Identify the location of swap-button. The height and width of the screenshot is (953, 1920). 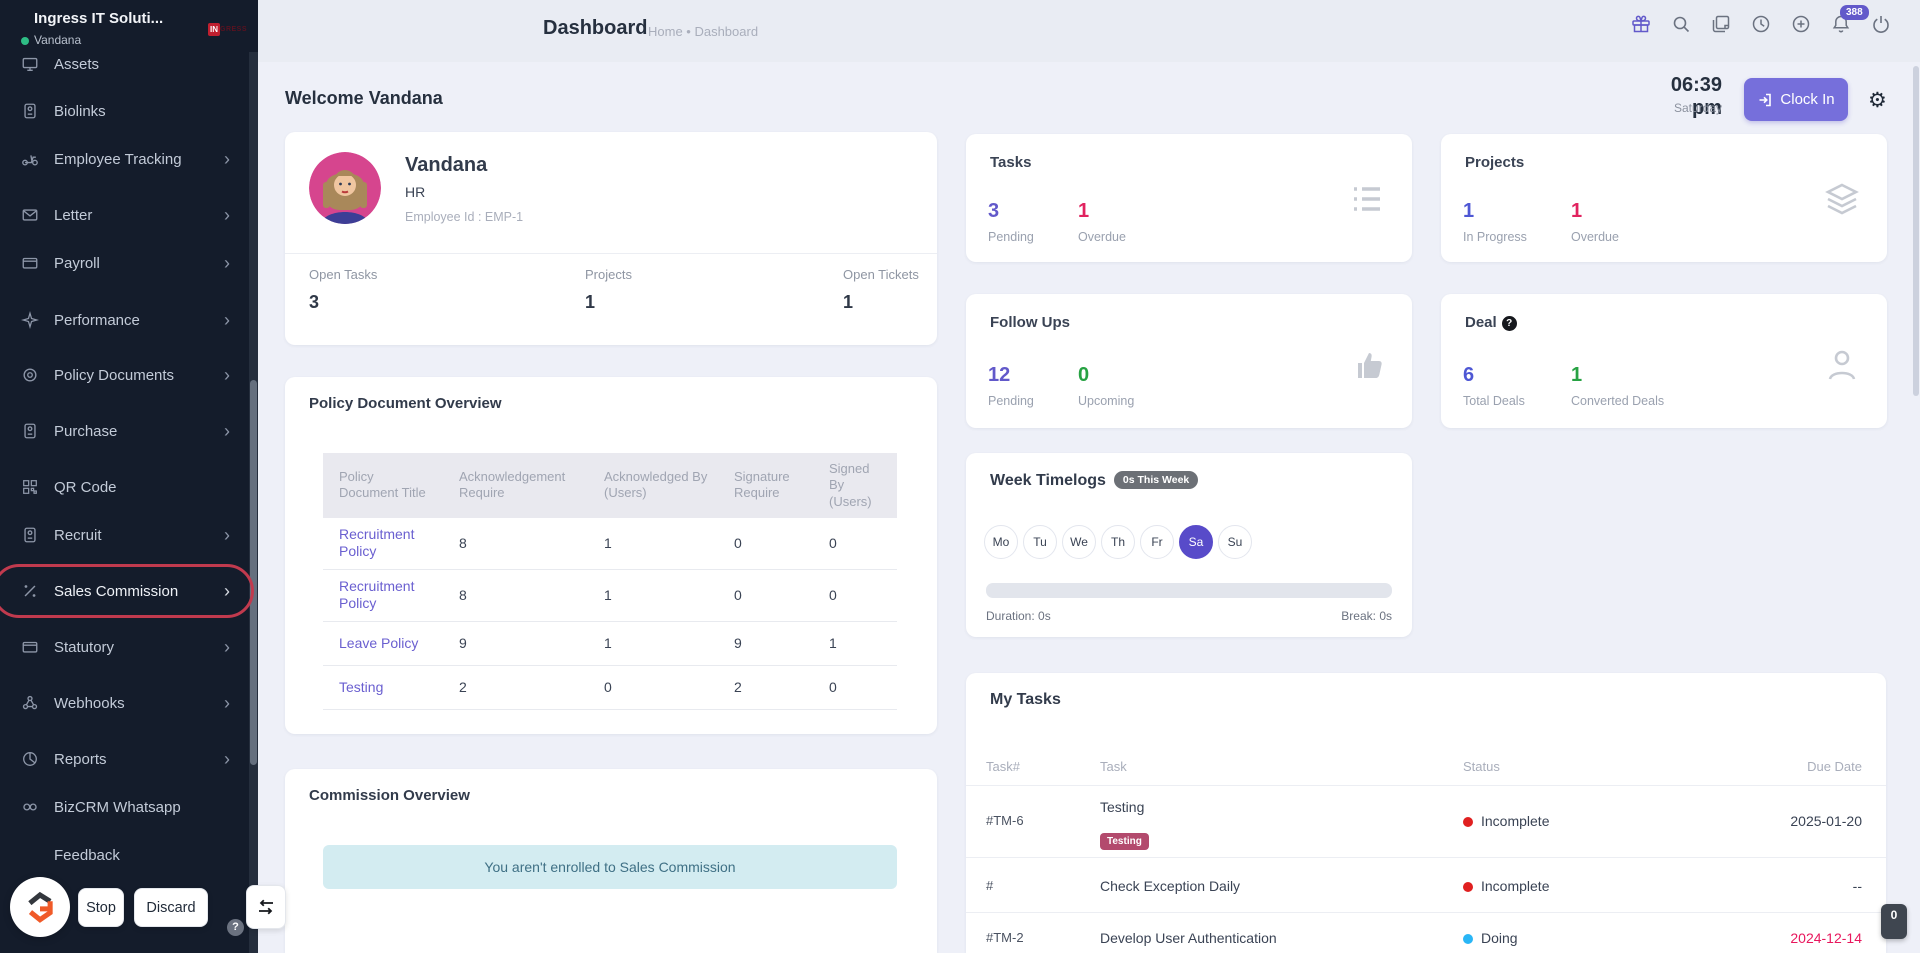
(266, 907).